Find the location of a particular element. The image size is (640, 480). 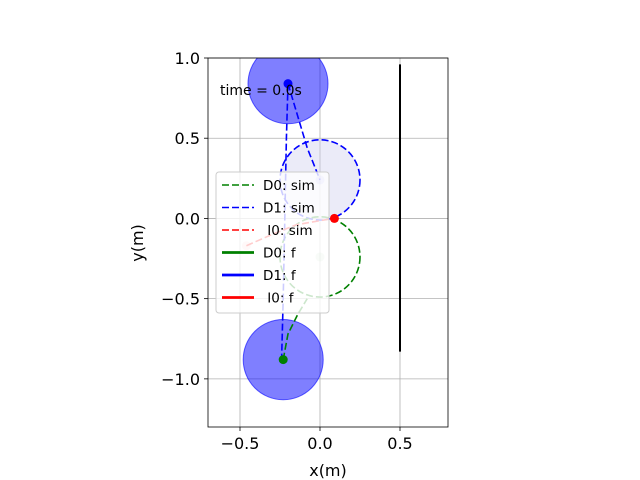

legend-label-5: I0: f is located at coordinates (279, 299).